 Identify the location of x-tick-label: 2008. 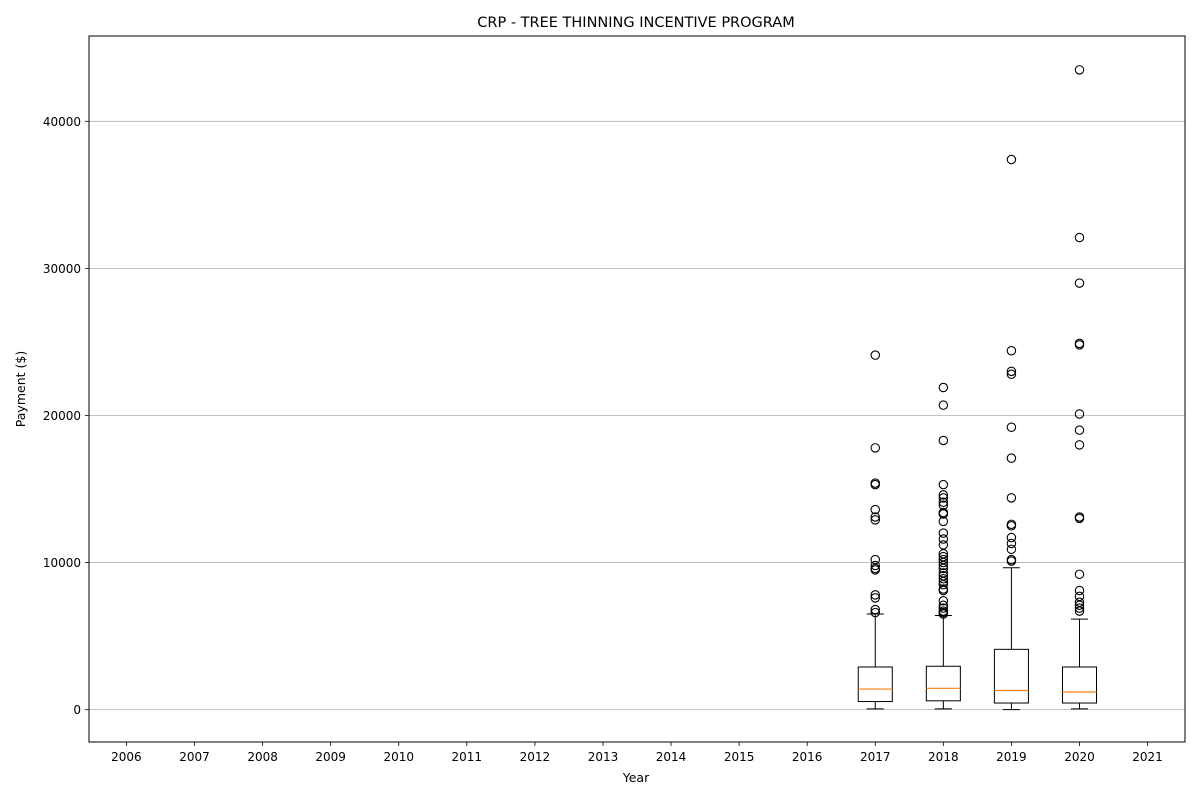
(262, 757).